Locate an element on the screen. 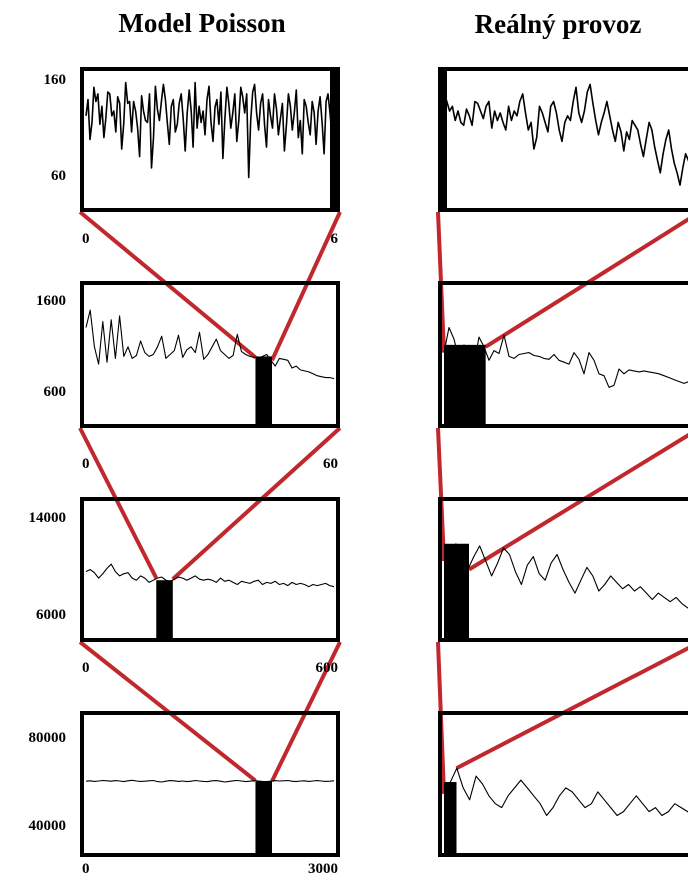 This screenshot has width=688, height=881. y-tick-label: 80000 is located at coordinates (48, 738).